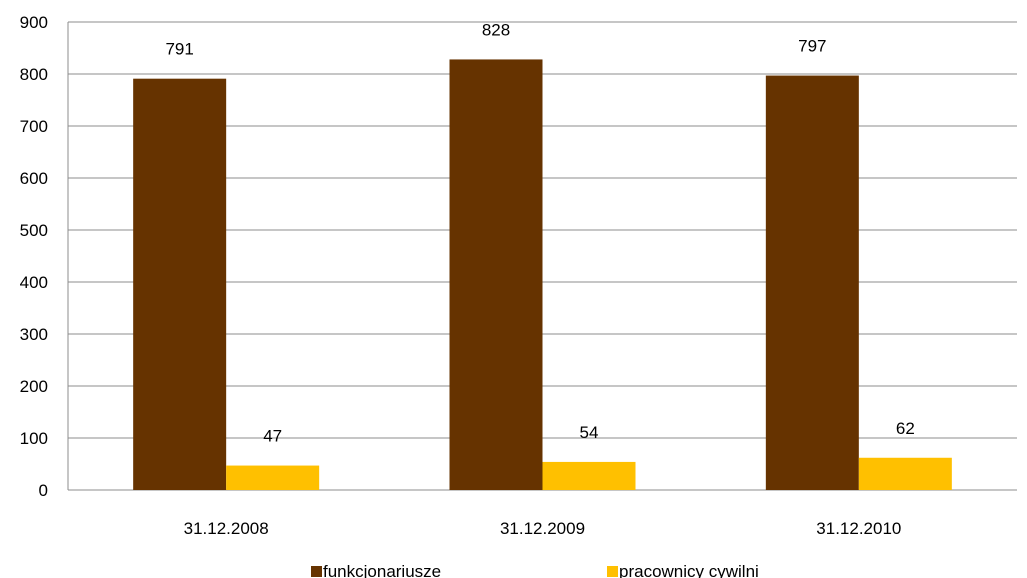  Describe the element at coordinates (858, 528) in the screenshot. I see `x-tick-label: 31.12.2010` at that location.